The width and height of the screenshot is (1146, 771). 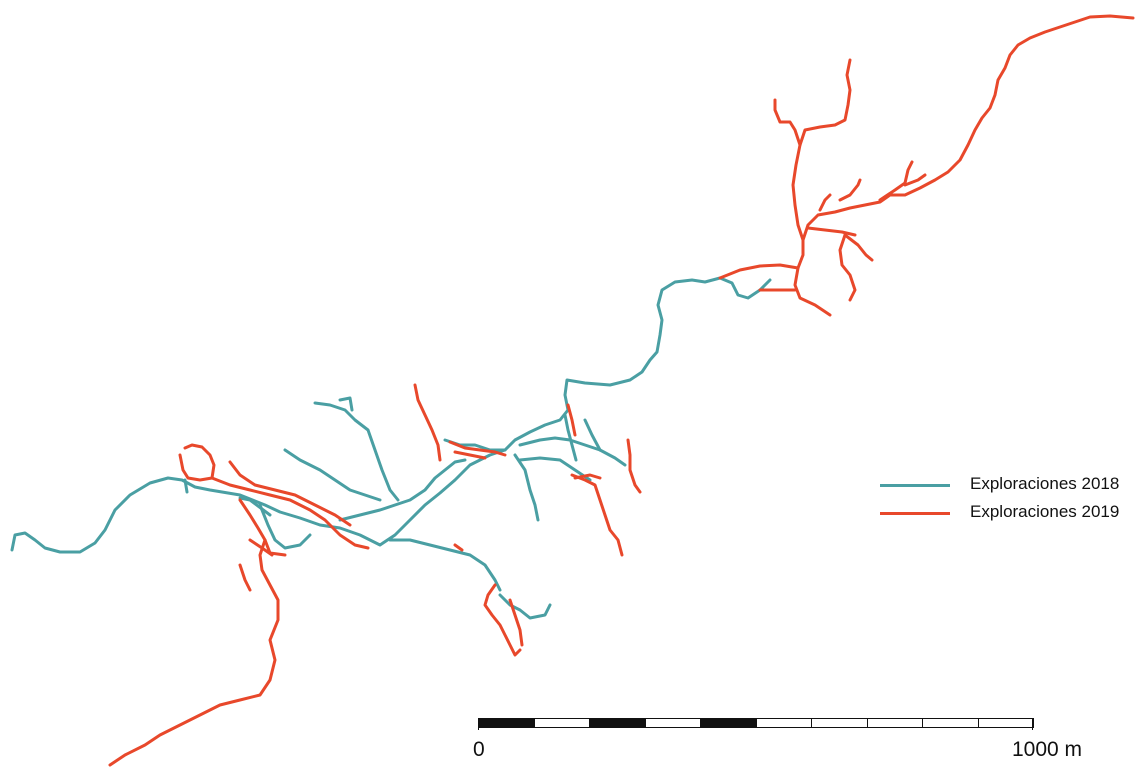 What do you see at coordinates (926, 147) in the screenshot?
I see `passage-2019-ne-trunk` at bounding box center [926, 147].